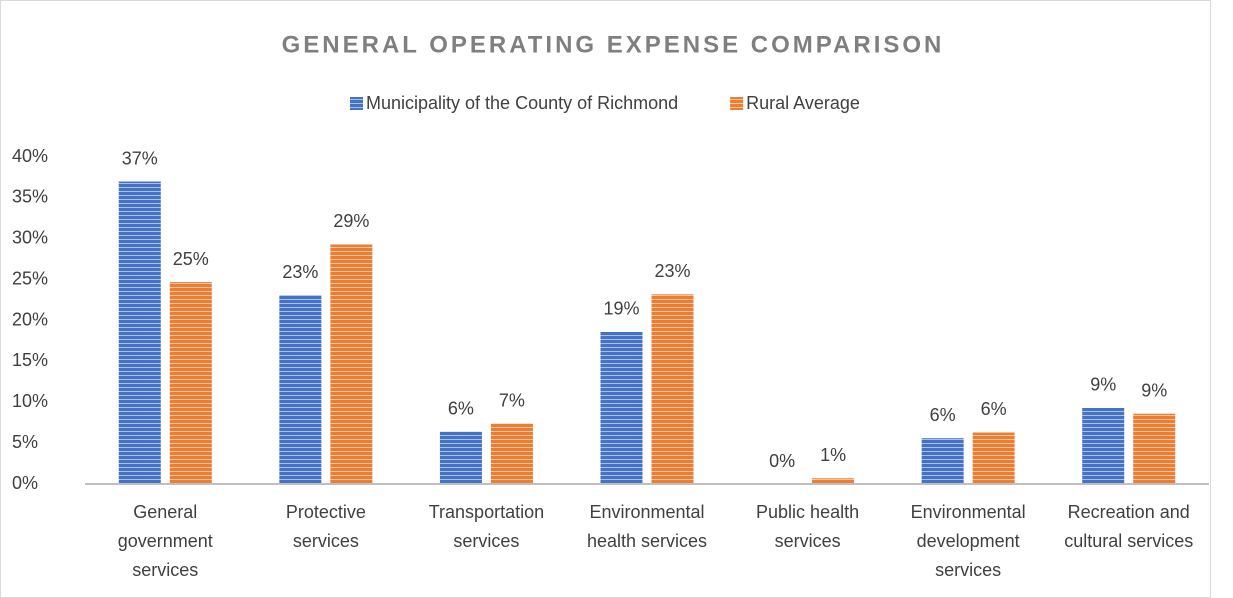 This screenshot has height=598, width=1233. What do you see at coordinates (30, 278) in the screenshot?
I see `y-tick-label: 25%` at bounding box center [30, 278].